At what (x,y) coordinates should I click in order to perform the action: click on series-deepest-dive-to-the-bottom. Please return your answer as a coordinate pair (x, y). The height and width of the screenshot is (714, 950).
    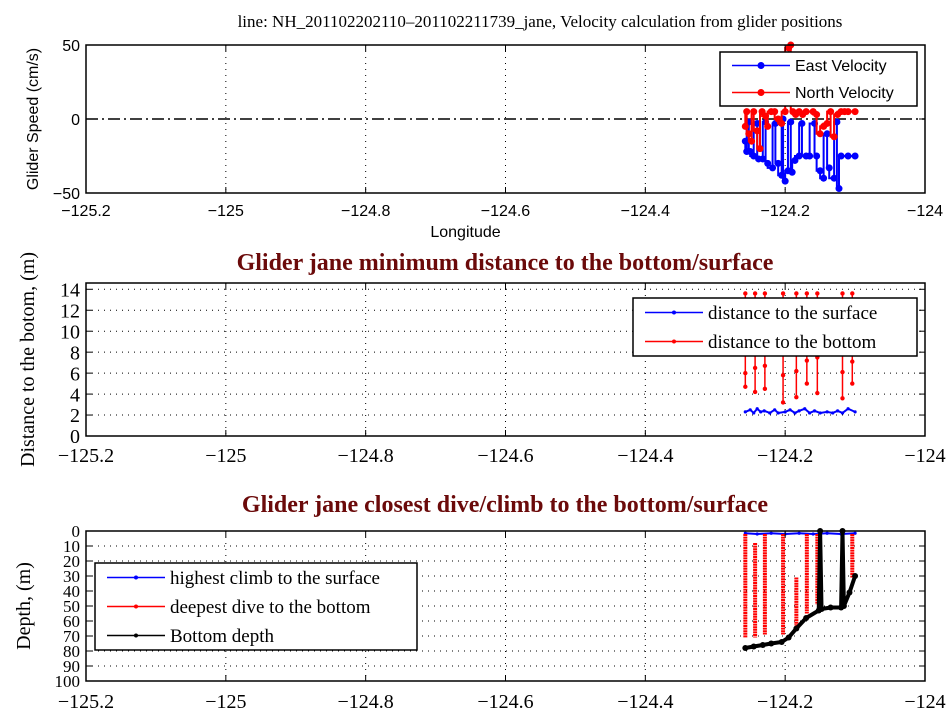
    Looking at the image, I should click on (799, 586).